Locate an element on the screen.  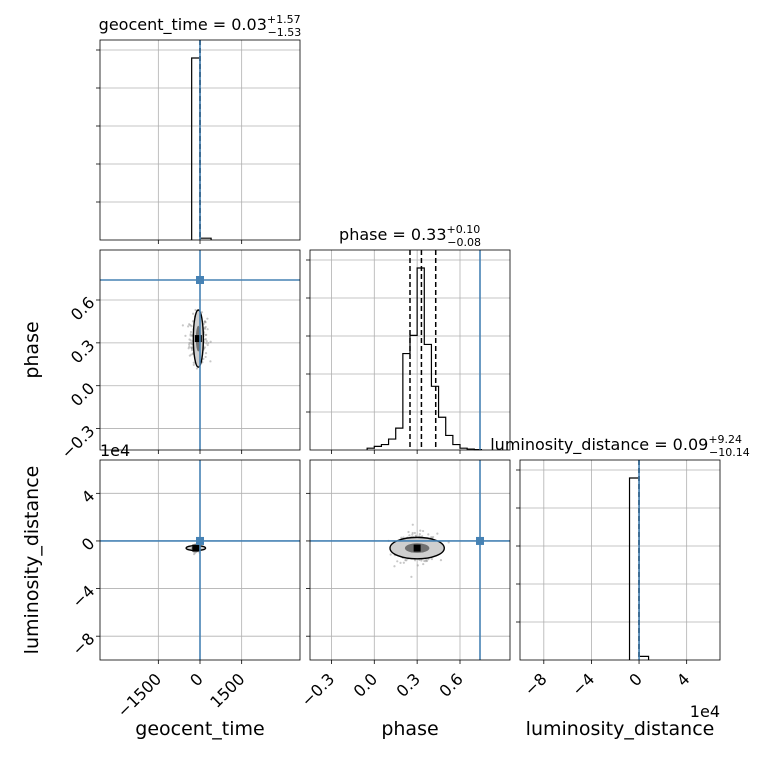
y-tick-label-luminosity_distance: 0 is located at coordinates (88, 544).